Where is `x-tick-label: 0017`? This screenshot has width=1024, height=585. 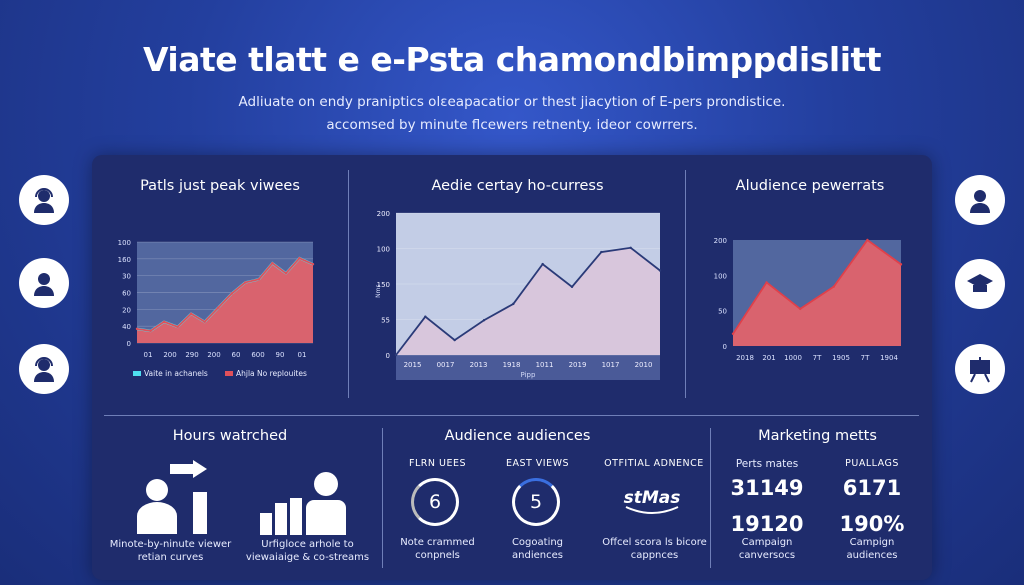
x-tick-label: 0017 is located at coordinates (446, 365).